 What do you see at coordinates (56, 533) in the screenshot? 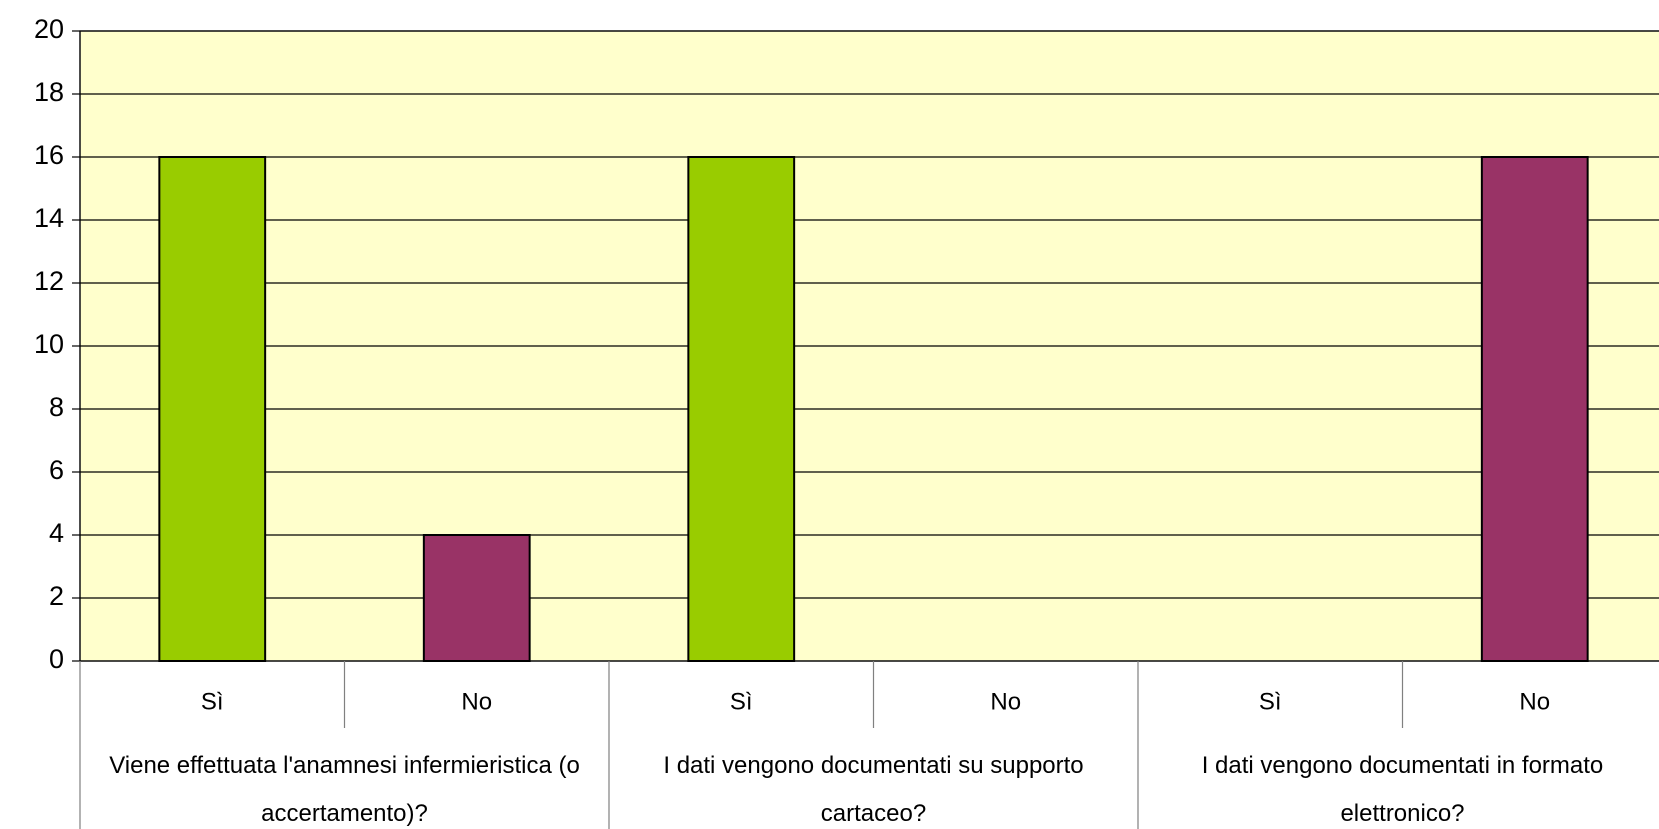
I see `y-tick-label: 4` at bounding box center [56, 533].